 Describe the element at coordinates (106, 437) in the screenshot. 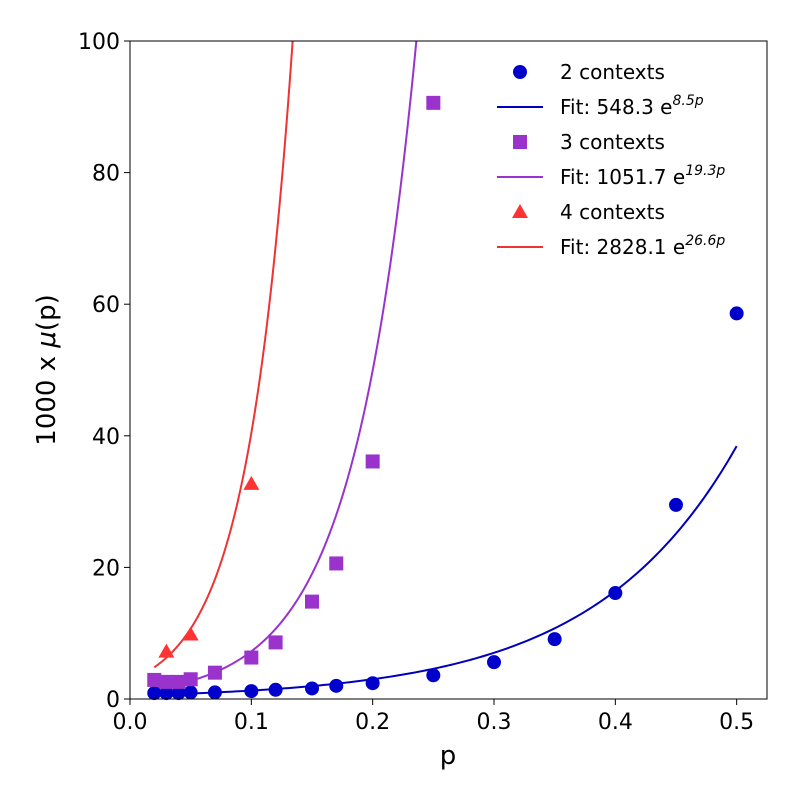

I see `y-tick-label: 40` at that location.